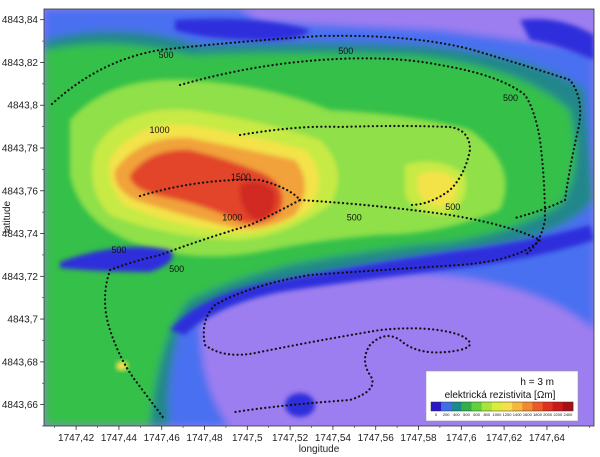 This screenshot has width=600, height=457. I want to click on legend-height-label: h = 3 m, so click(537, 382).